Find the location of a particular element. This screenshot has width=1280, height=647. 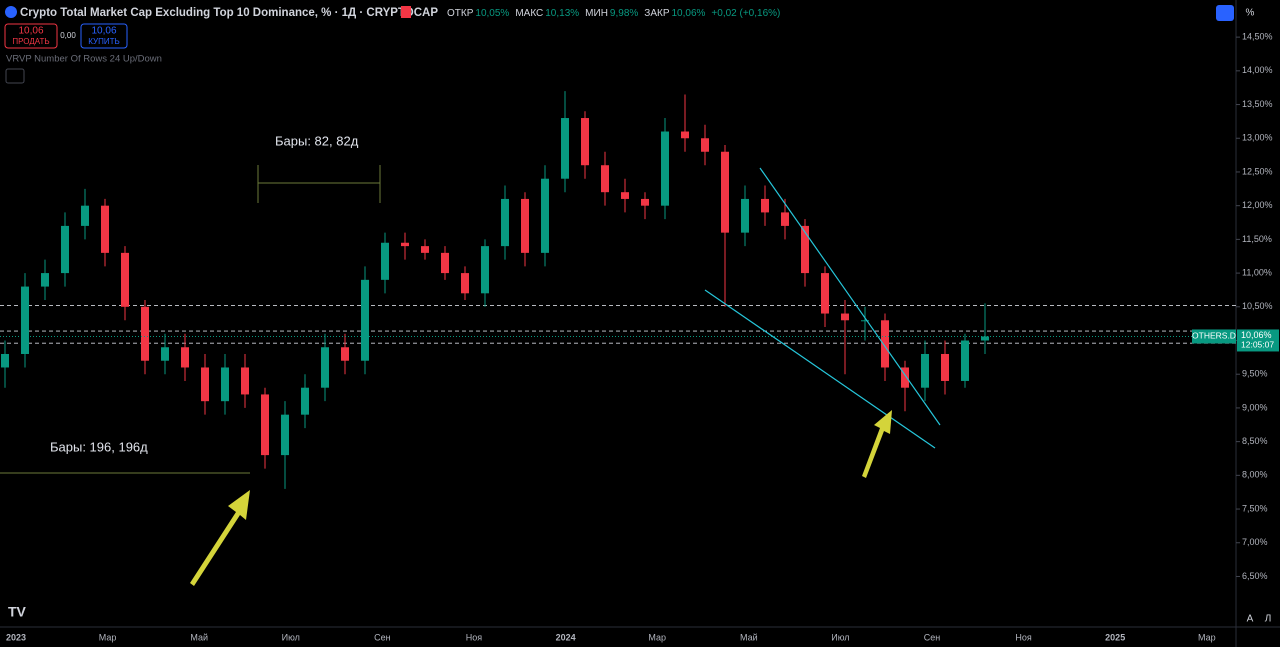

x-tick-label: 2024 is located at coordinates (566, 637).